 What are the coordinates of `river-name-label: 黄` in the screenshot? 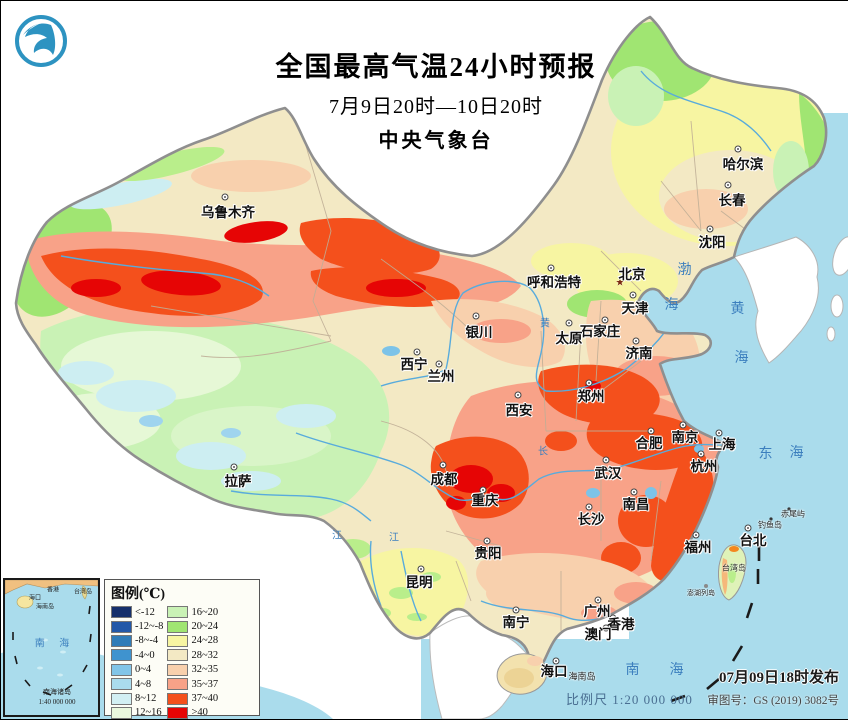 It's located at (545, 324).